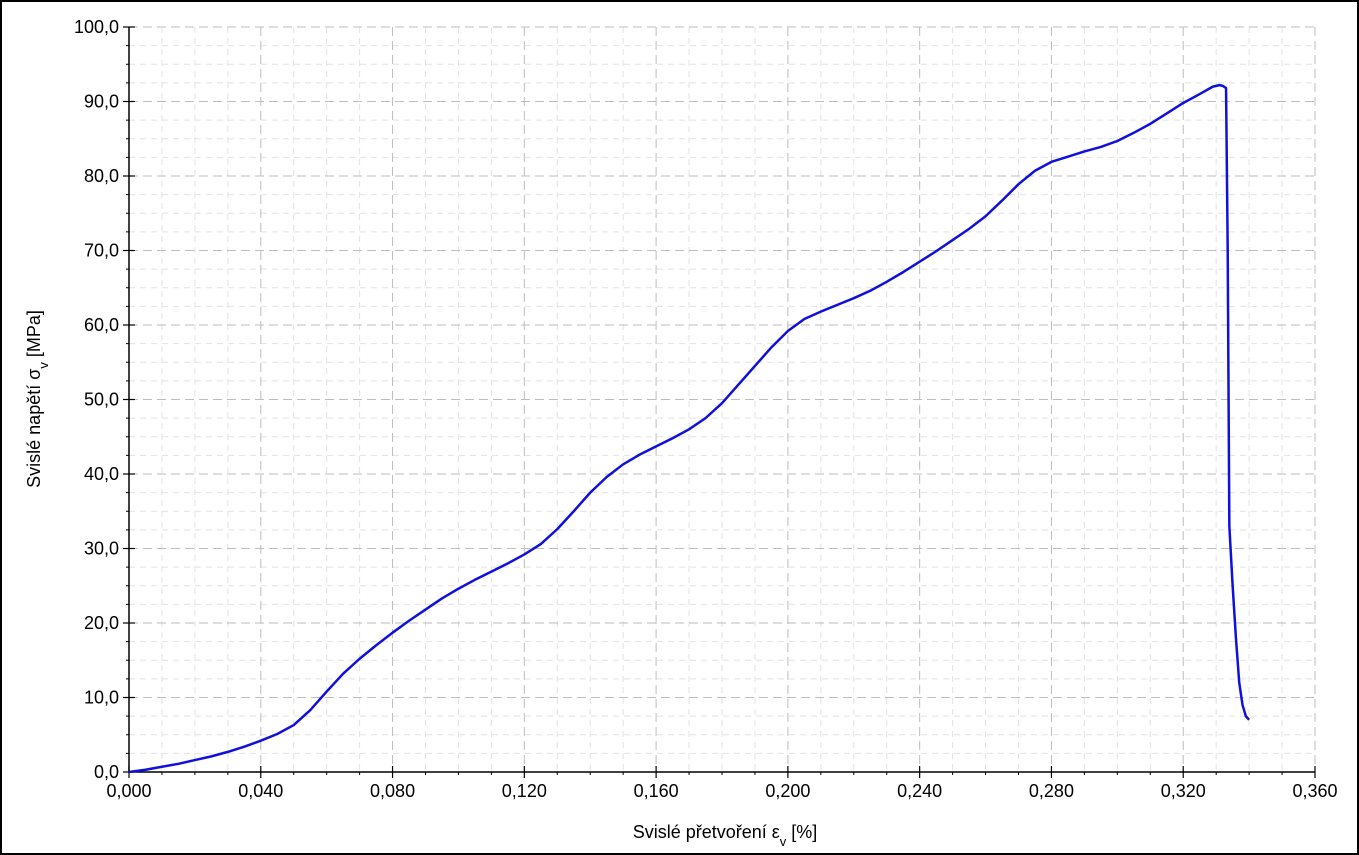 The height and width of the screenshot is (855, 1359). What do you see at coordinates (783, 841) in the screenshot?
I see `x-axis-title-sub: v` at bounding box center [783, 841].